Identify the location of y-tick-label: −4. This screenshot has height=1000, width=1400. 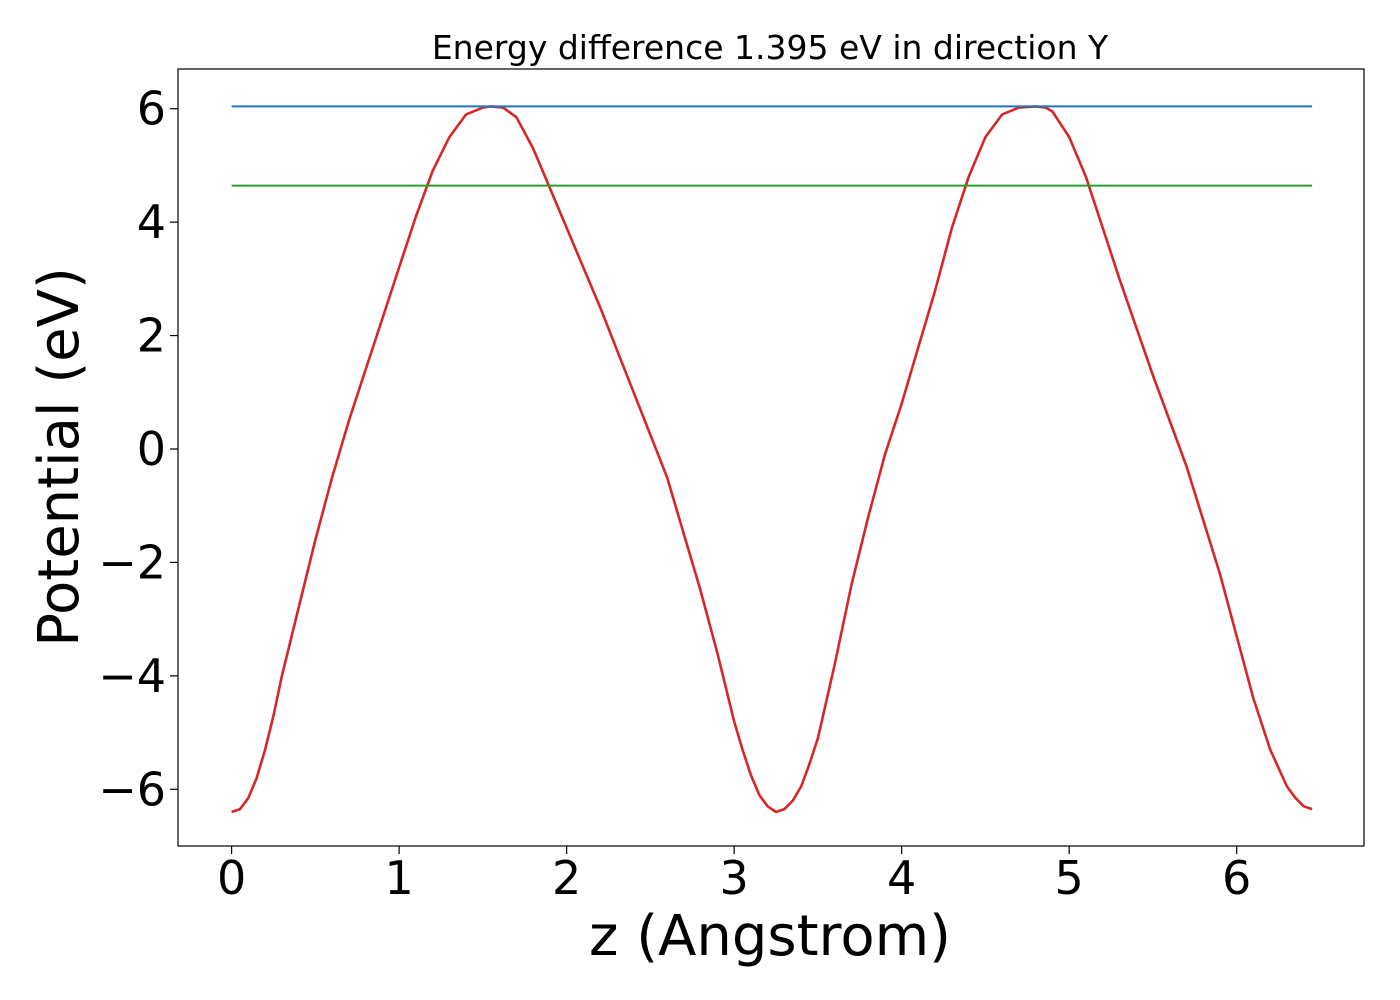
(132, 676).